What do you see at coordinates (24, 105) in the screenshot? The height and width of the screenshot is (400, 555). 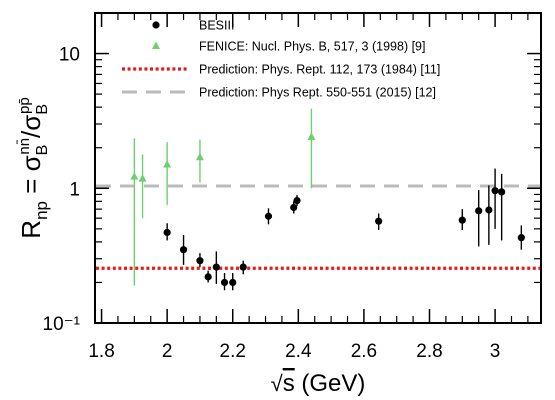 I see `y-axis-title-pp: pp̄` at bounding box center [24, 105].